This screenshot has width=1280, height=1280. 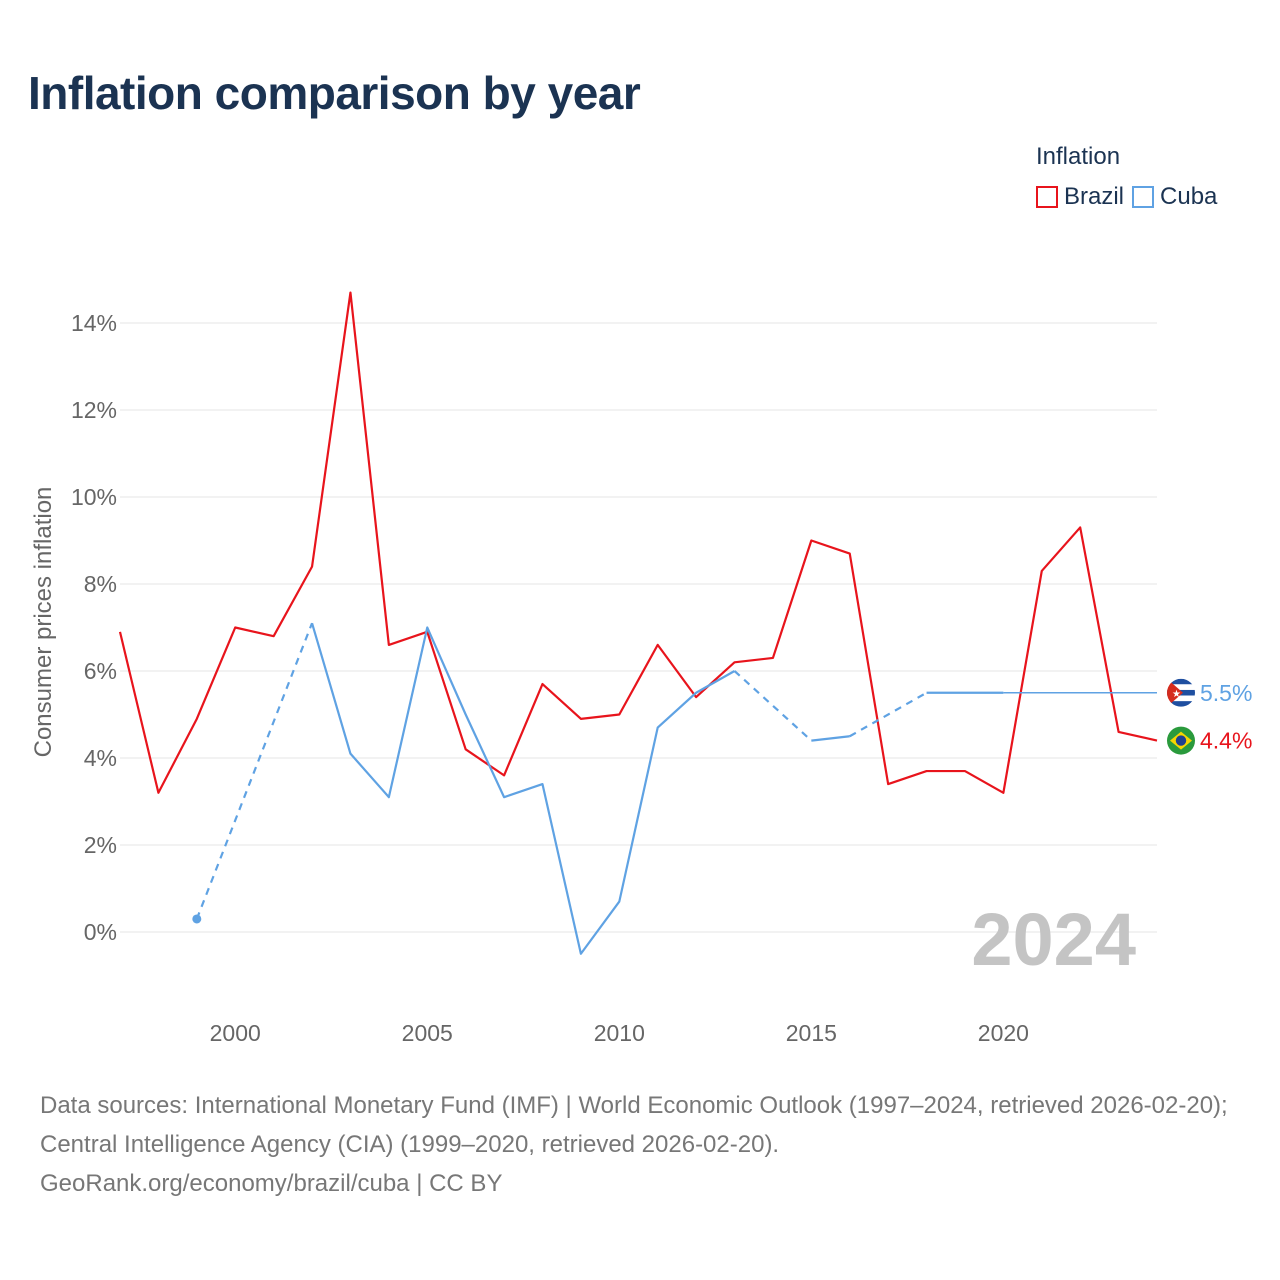 What do you see at coordinates (1226, 741) in the screenshot?
I see `brazil-end-label: 4.4%` at bounding box center [1226, 741].